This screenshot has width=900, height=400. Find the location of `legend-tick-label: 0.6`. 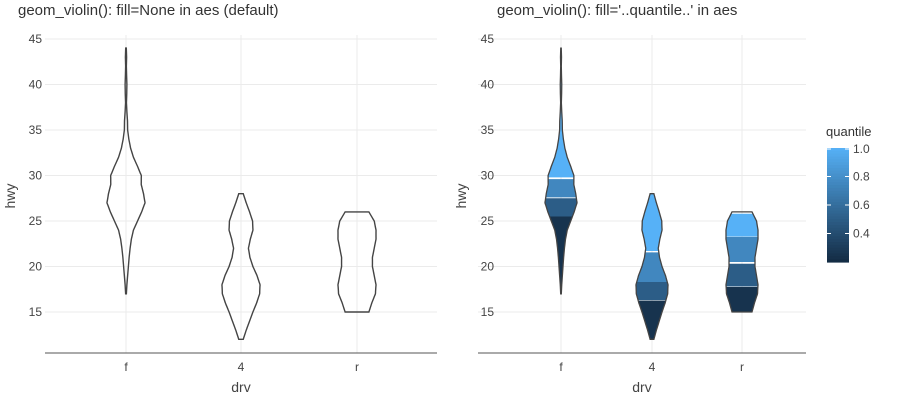

legend-tick-label: 0.6 is located at coordinates (861, 205).